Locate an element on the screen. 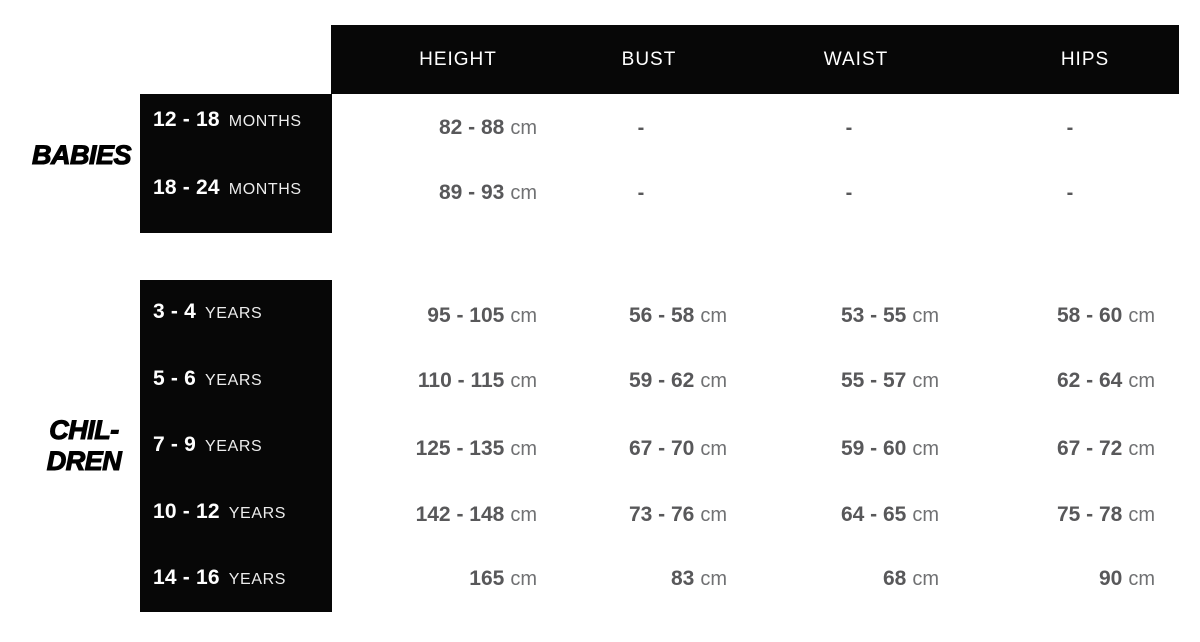  age-range: 3 - 4 is located at coordinates (175, 311).